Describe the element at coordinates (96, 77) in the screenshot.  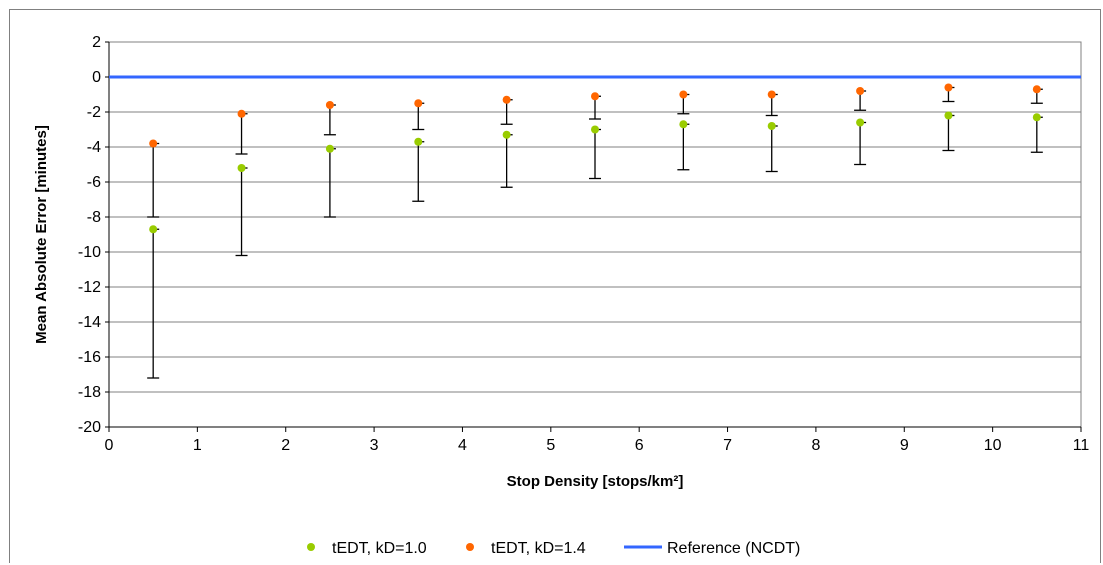
I see `y-tick-label: 0` at that location.